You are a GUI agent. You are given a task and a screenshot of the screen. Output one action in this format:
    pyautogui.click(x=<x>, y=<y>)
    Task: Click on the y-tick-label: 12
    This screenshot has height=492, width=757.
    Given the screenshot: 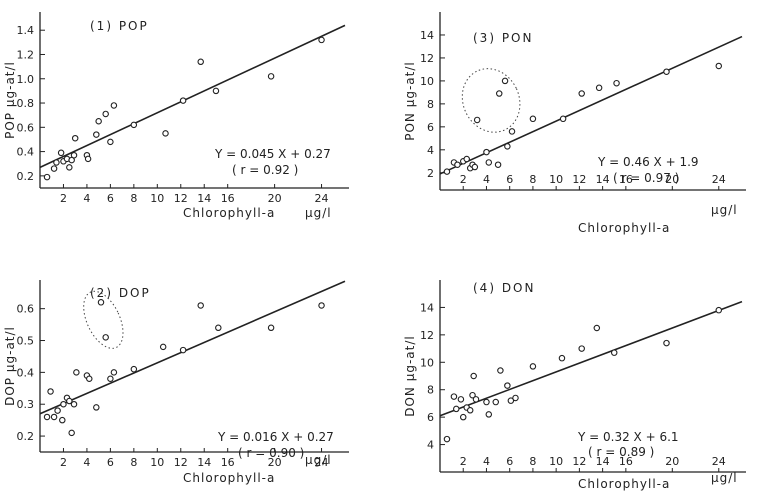 What is the action you would take?
    pyautogui.click(x=427, y=335)
    